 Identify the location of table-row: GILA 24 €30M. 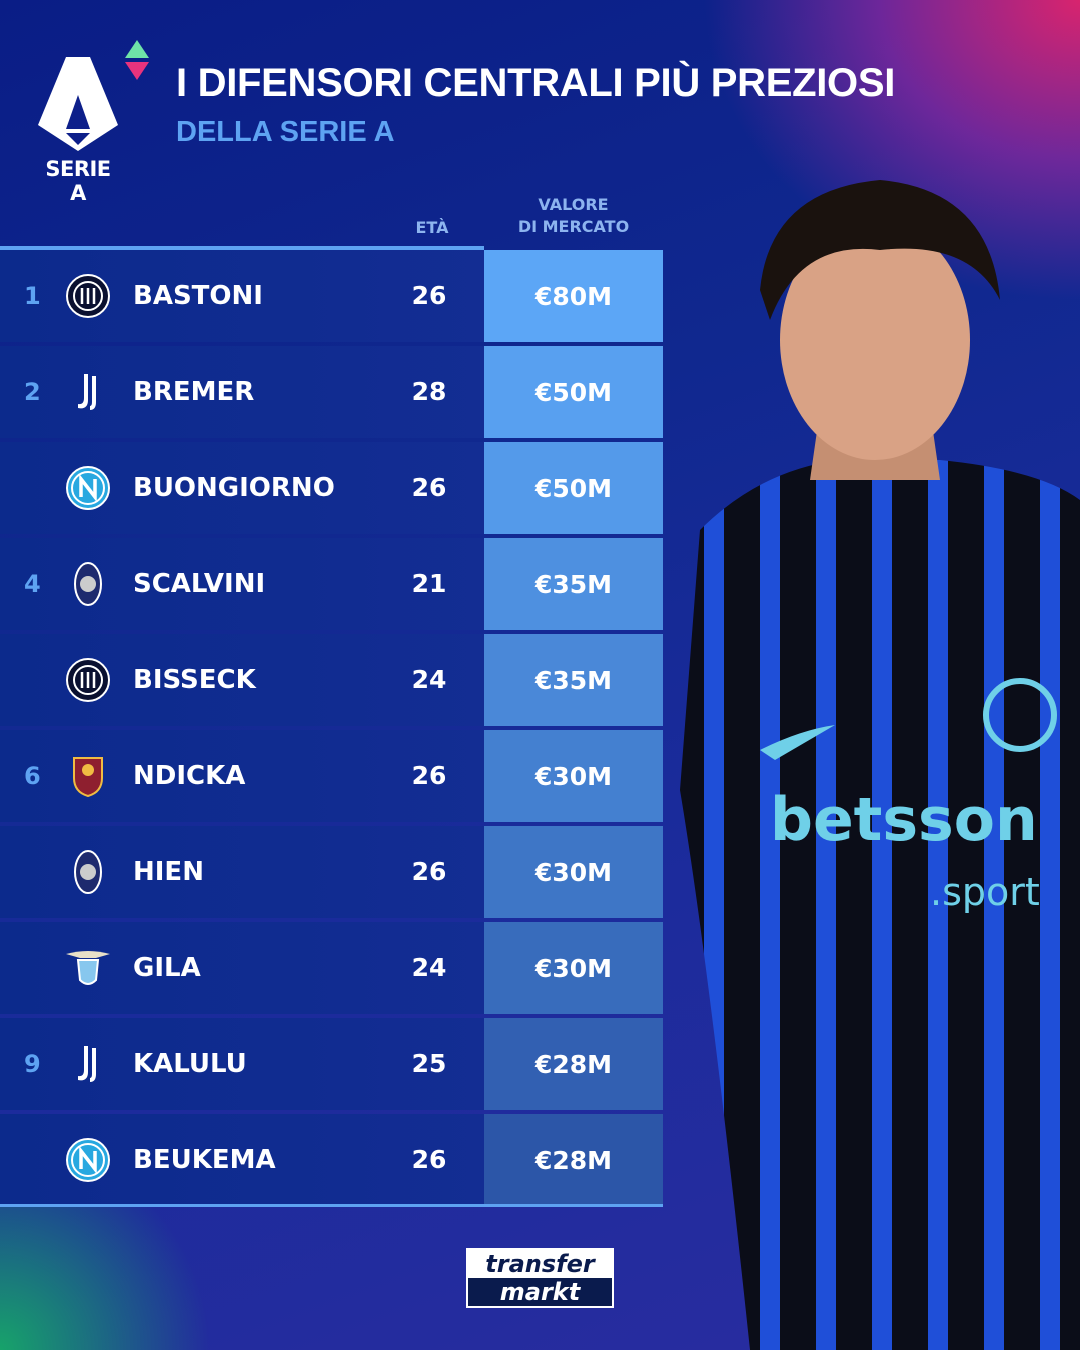
(331, 968).